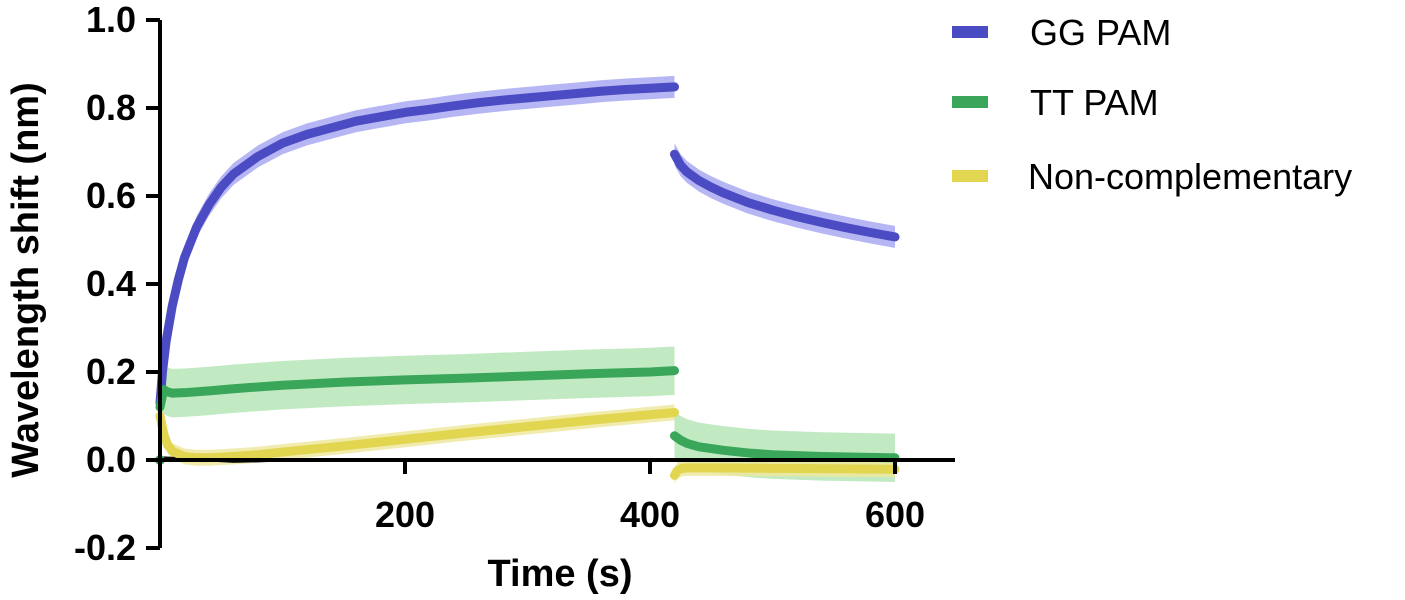  Describe the element at coordinates (111, 20) in the screenshot. I see `y-tick-label: 1.0` at that location.